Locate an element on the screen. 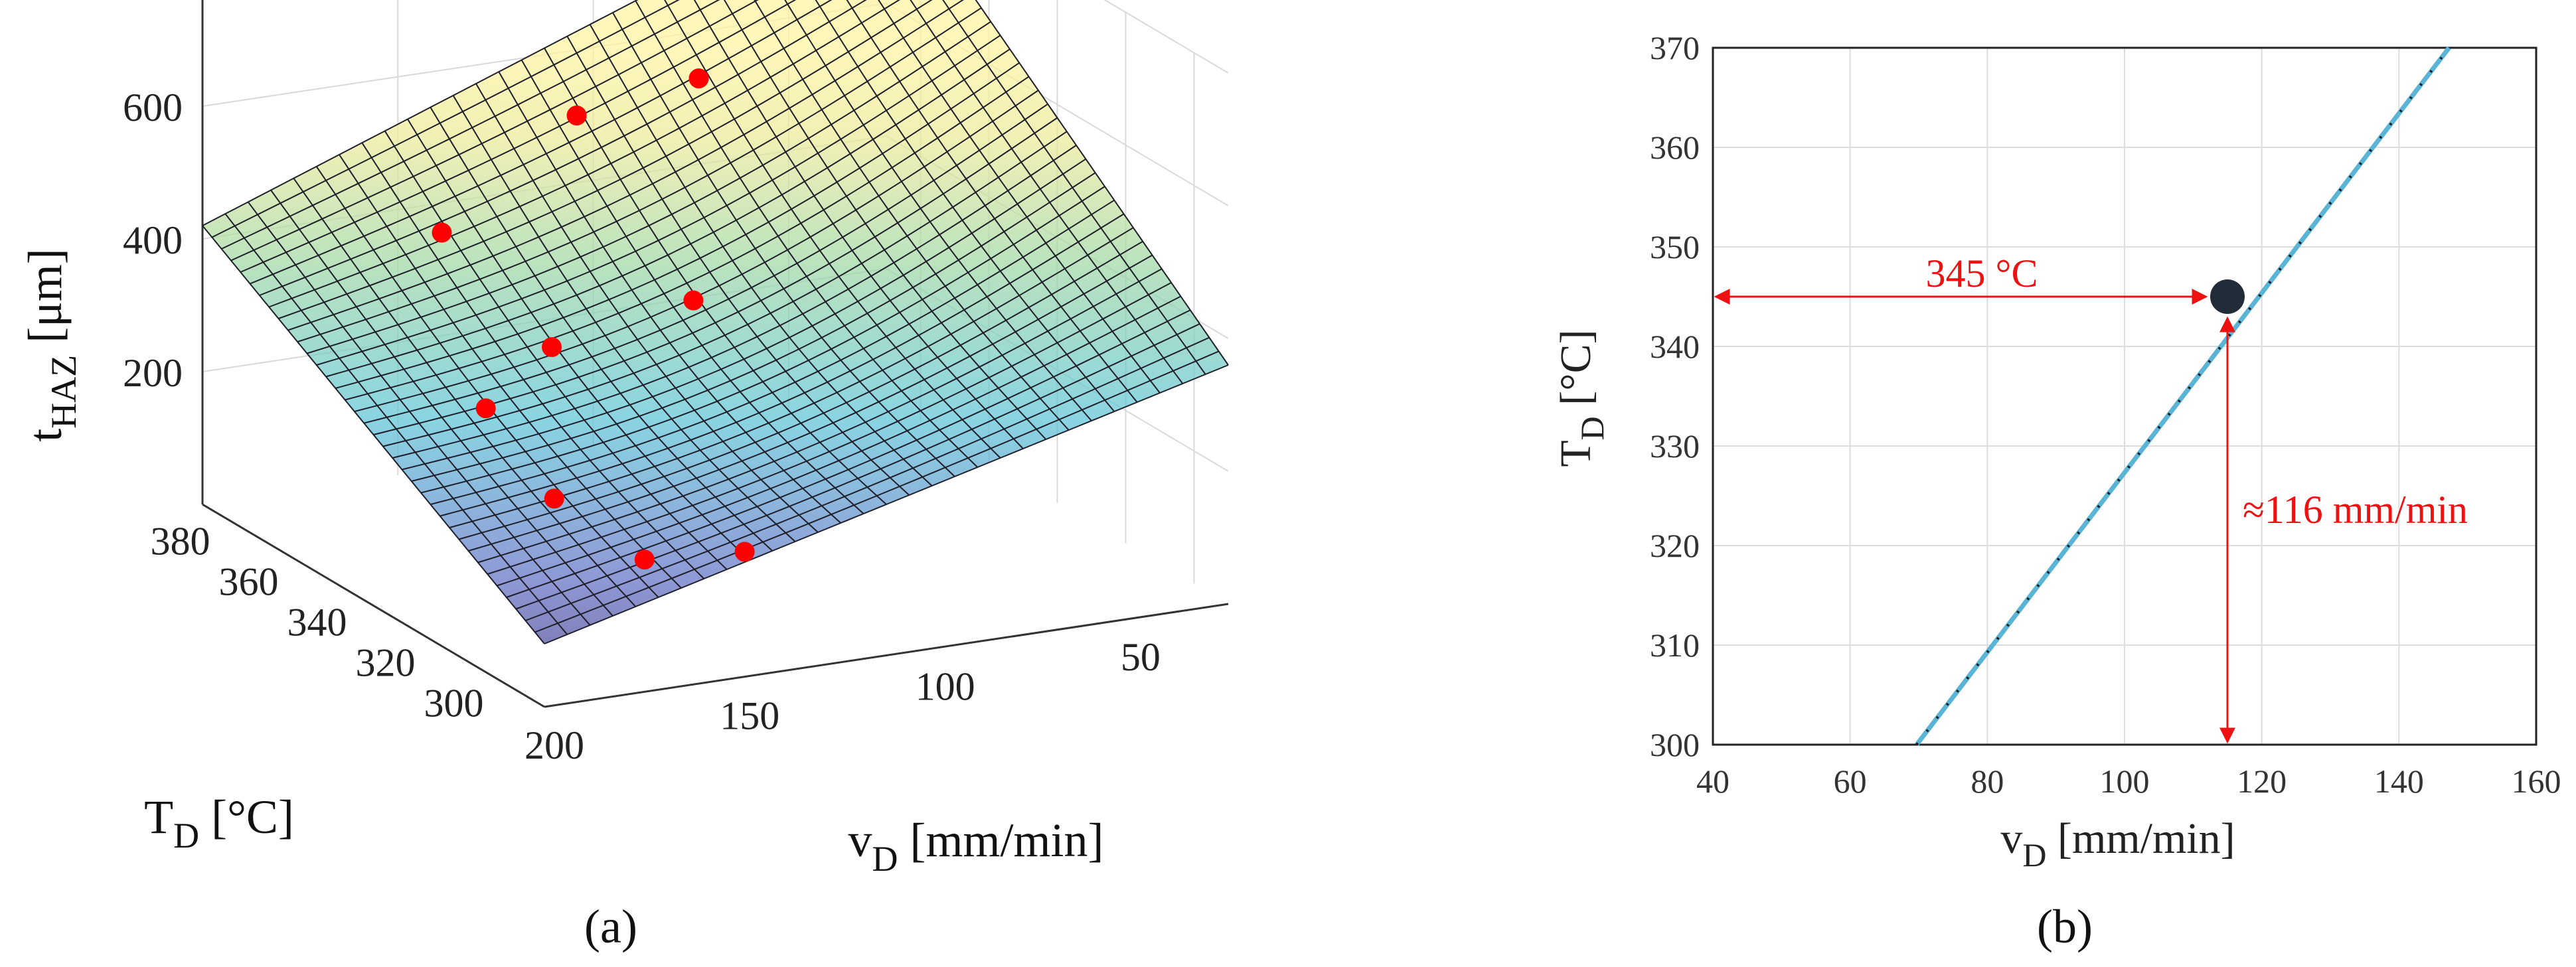  a-x-tick-label: 150 is located at coordinates (749, 716).